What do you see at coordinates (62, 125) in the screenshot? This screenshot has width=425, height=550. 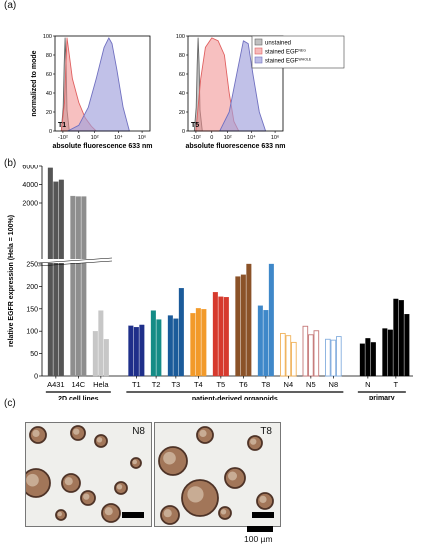 I see `histogram-sample-label: T1` at bounding box center [62, 125].